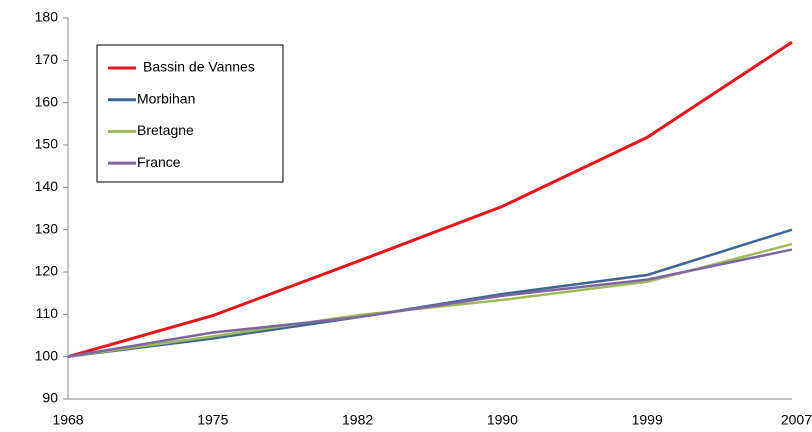 Image resolution: width=812 pixels, height=432 pixels. I want to click on legend-label: Morbihan, so click(166, 98).